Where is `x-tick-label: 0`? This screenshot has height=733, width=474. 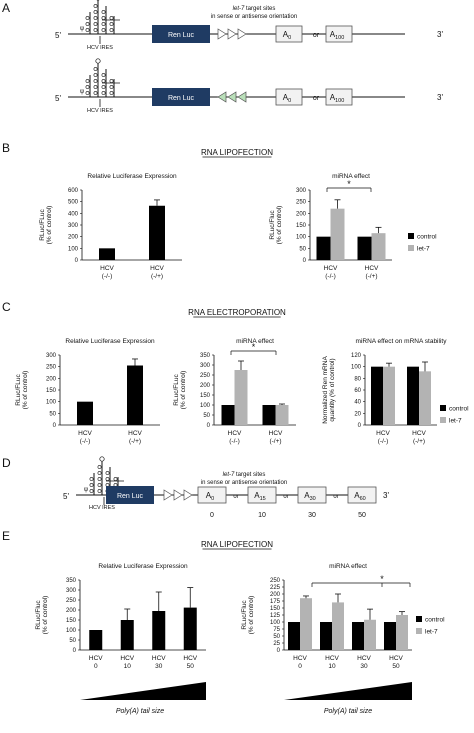 x-tick-label: 0 is located at coordinates (300, 666).